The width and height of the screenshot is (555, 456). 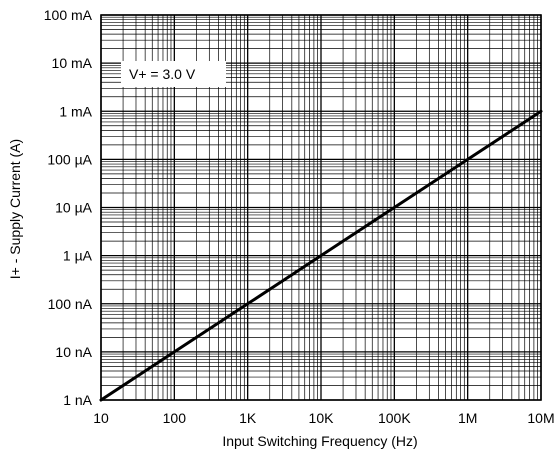 What do you see at coordinates (467, 418) in the screenshot?
I see `x-tick-label: 1M` at bounding box center [467, 418].